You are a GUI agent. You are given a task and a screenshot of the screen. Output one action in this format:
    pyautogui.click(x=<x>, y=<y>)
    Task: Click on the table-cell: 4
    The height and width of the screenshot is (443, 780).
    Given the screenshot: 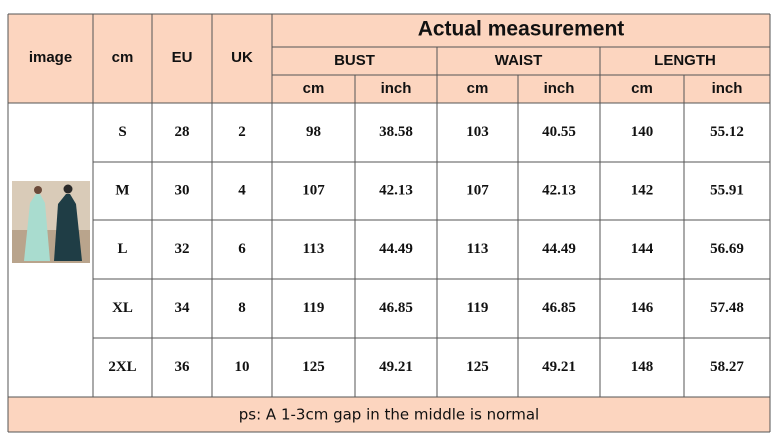 What is the action you would take?
    pyautogui.click(x=242, y=190)
    